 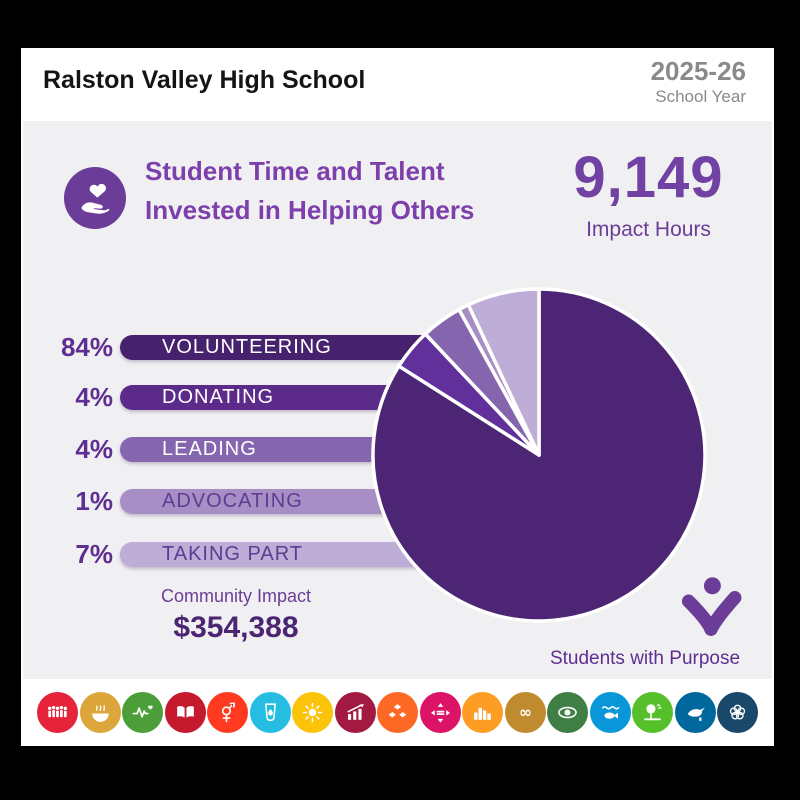 I want to click on category-label: VOLUNTEERING, so click(x=247, y=347).